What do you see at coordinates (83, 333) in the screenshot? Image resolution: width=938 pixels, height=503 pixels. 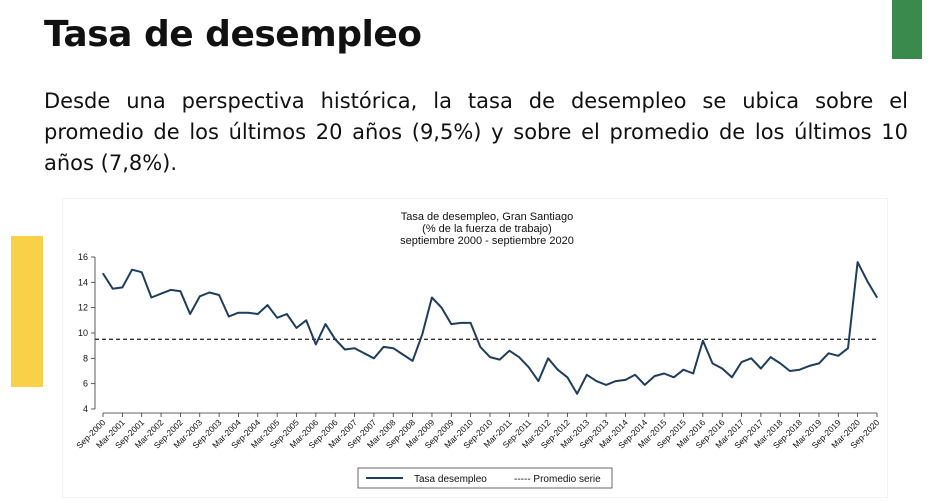 I see `y-tick-label: 10` at bounding box center [83, 333].